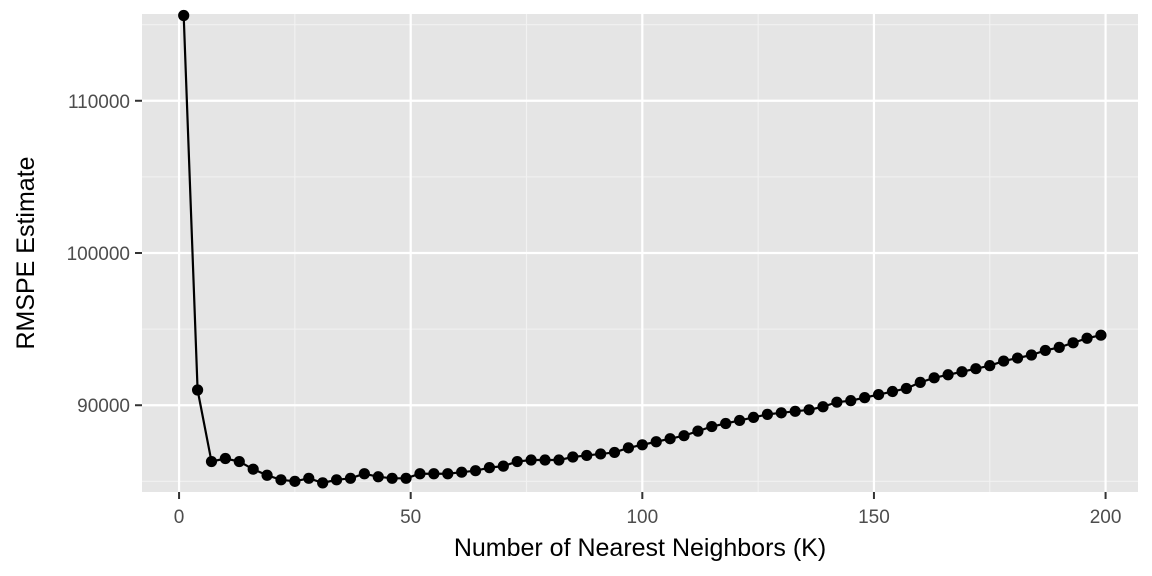 This screenshot has height=576, width=1152. Describe the element at coordinates (99, 102) in the screenshot. I see `y-tick-label: 110000` at that location.